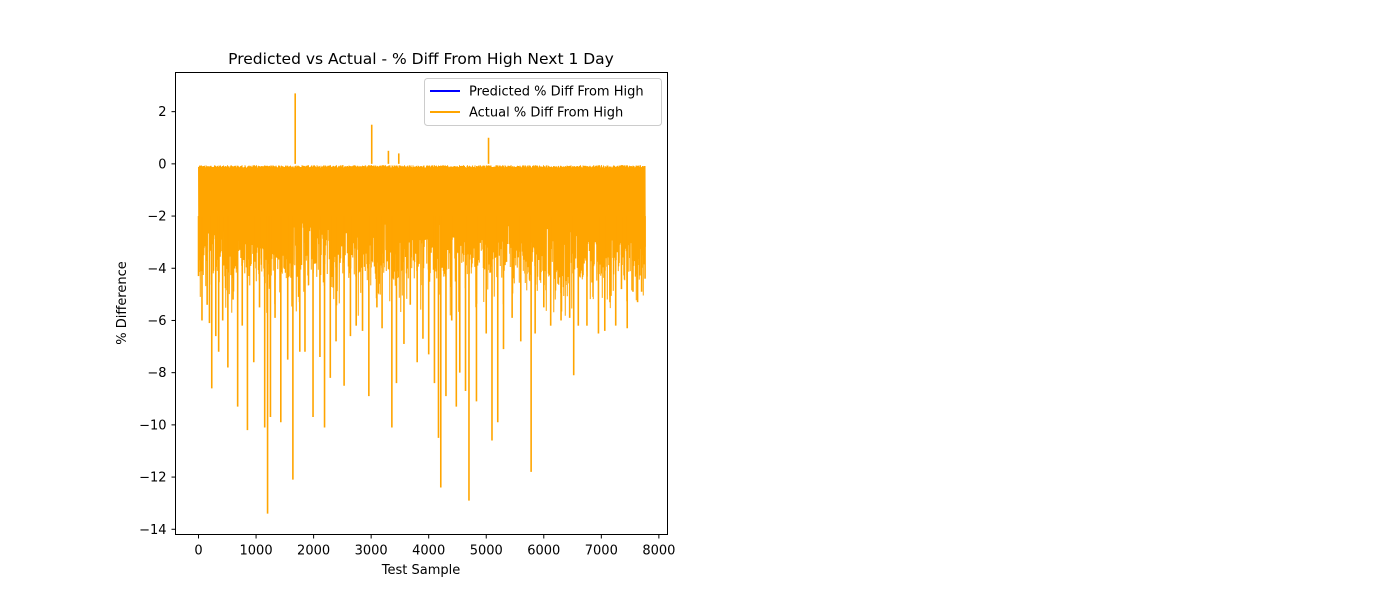  I want to click on x-tick-label: 3000, so click(371, 551).